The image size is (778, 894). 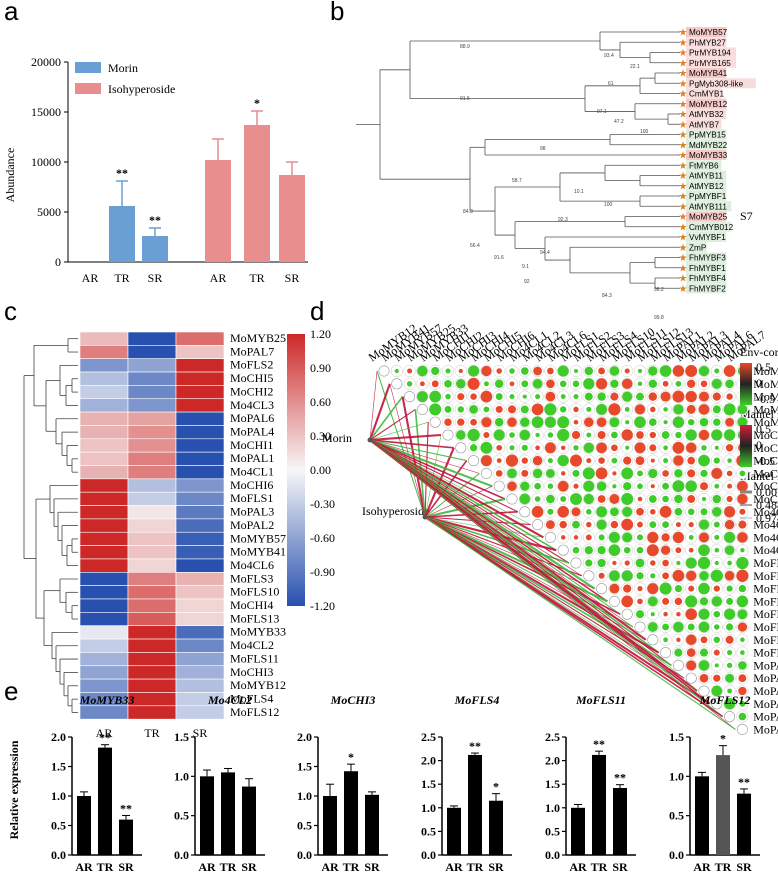 I want to click on row-label: Mo4CL3, so click(x=252, y=405).